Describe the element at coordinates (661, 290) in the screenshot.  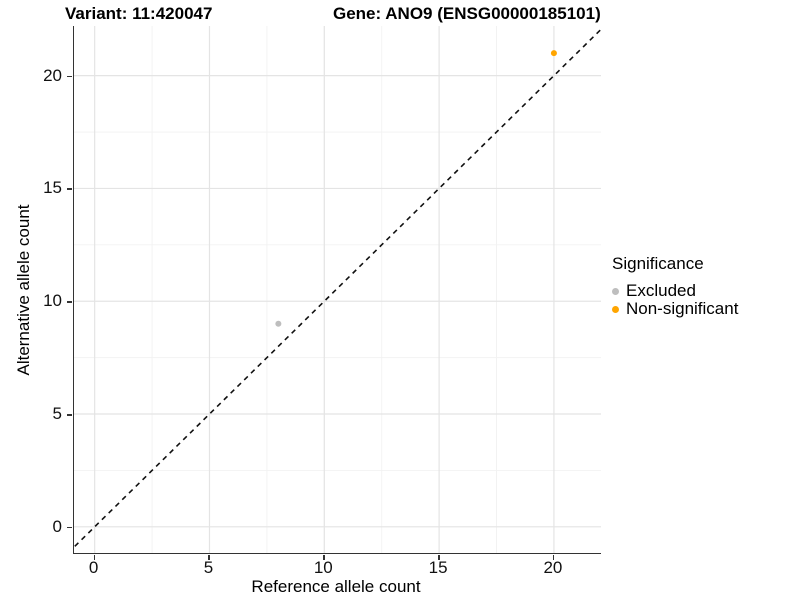
I see `legend-item-label: Excluded` at that location.